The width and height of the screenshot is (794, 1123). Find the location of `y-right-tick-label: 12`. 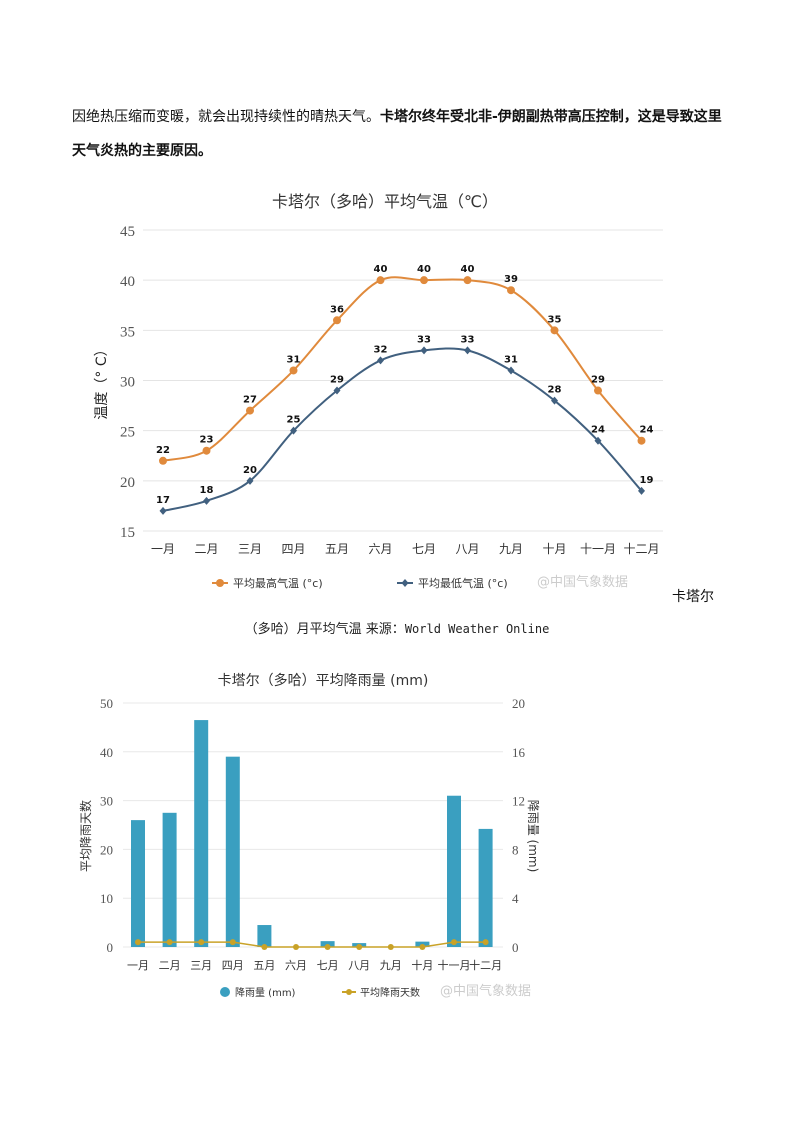

y-right-tick-label: 12 is located at coordinates (518, 801).